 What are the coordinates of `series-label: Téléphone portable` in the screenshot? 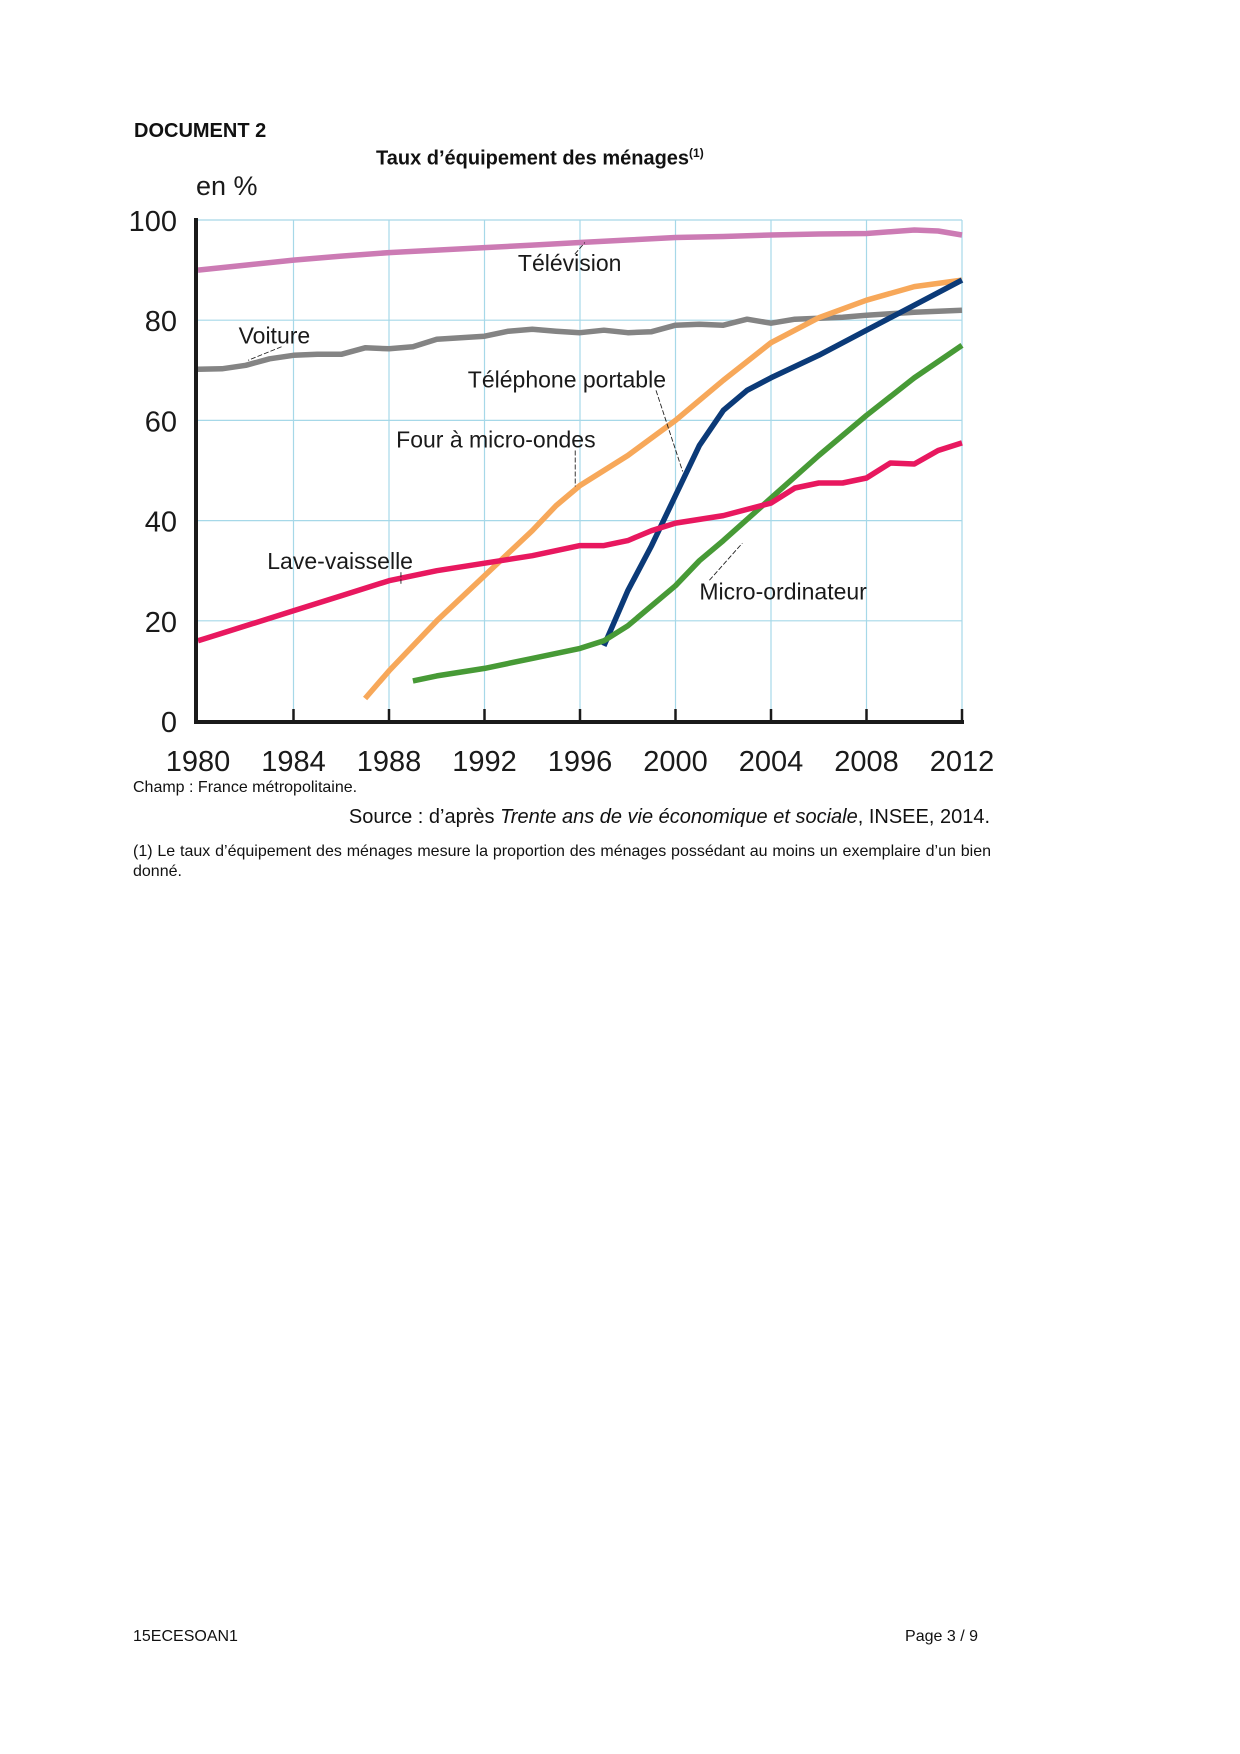 It's located at (567, 379).